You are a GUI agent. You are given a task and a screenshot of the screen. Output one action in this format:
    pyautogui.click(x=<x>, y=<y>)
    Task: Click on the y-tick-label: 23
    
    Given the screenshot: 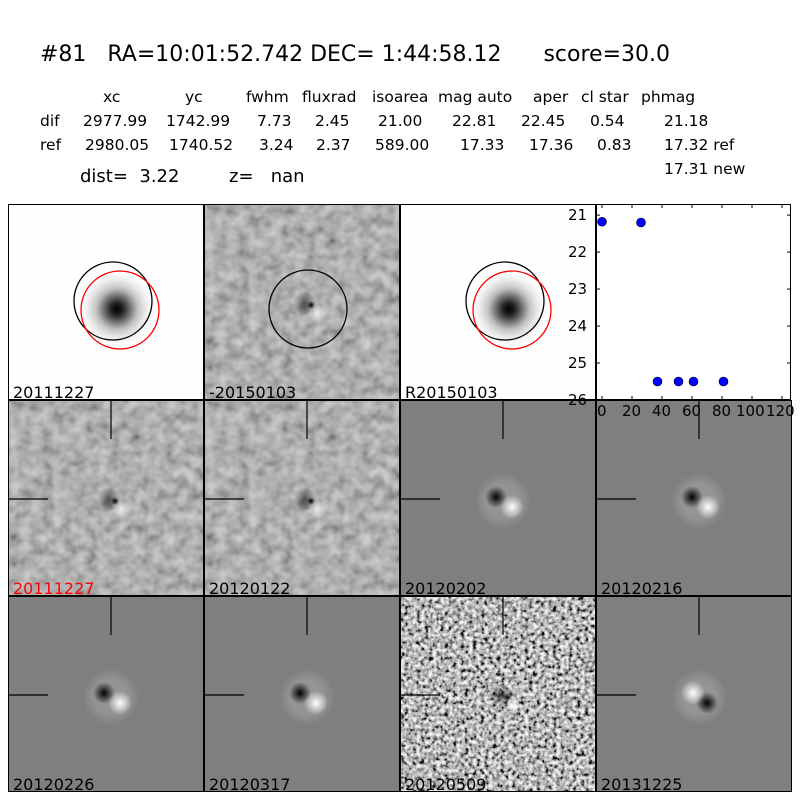 What is the action you would take?
    pyautogui.click(x=578, y=289)
    